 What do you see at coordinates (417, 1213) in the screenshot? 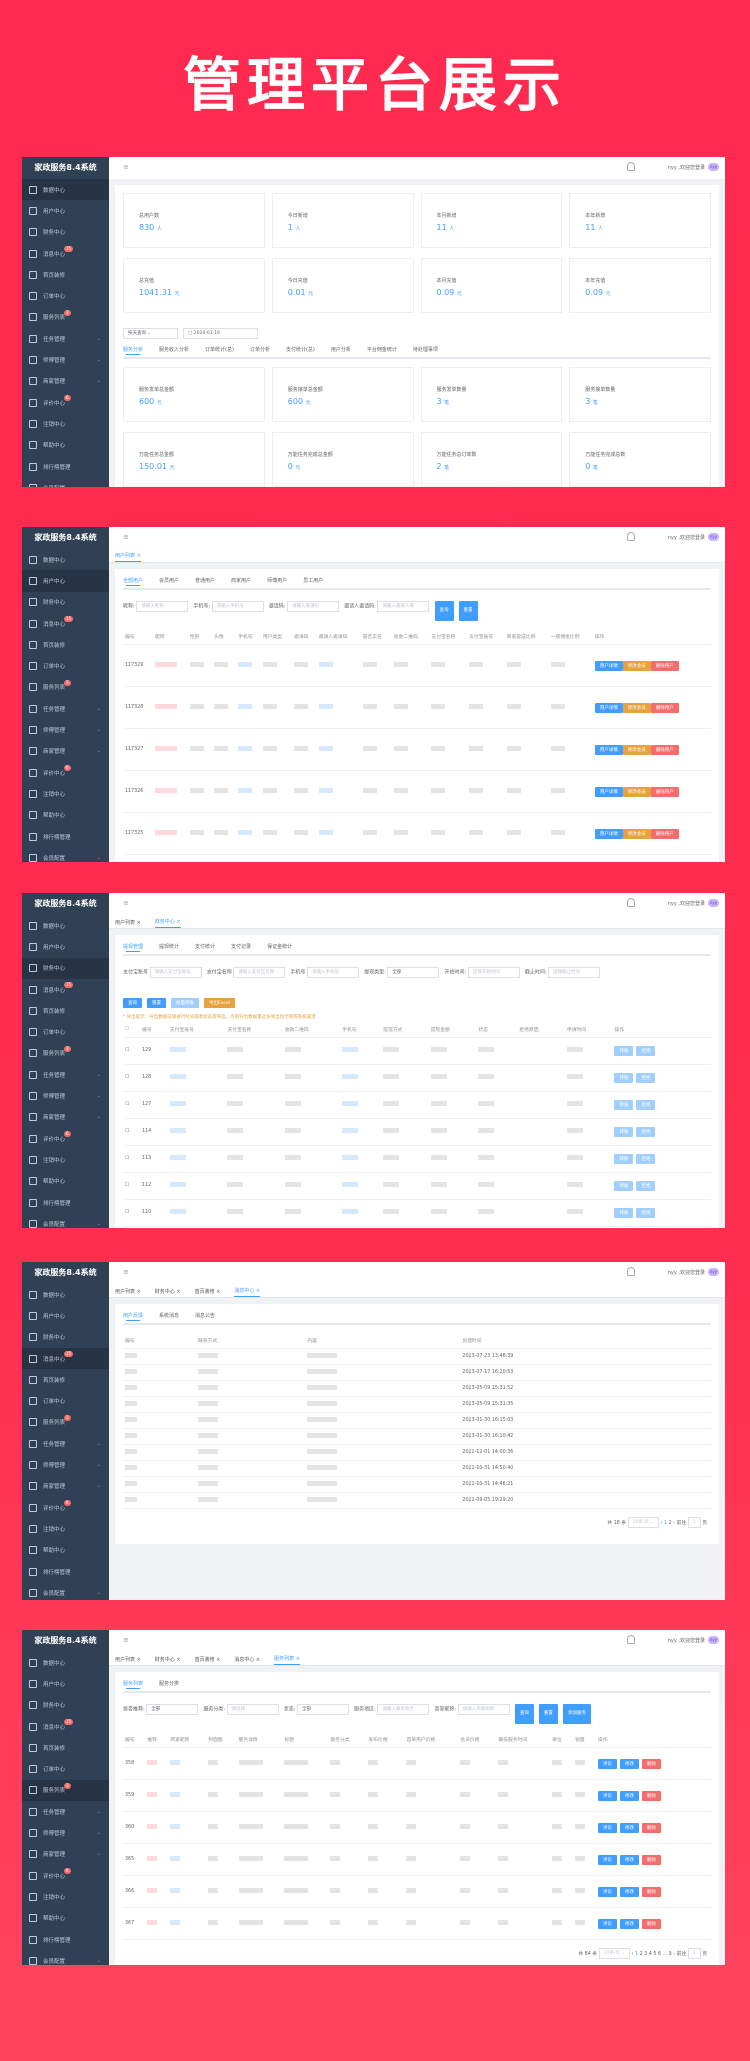
I see `table-row: ☐ 110 转账 拒绝` at bounding box center [417, 1213].